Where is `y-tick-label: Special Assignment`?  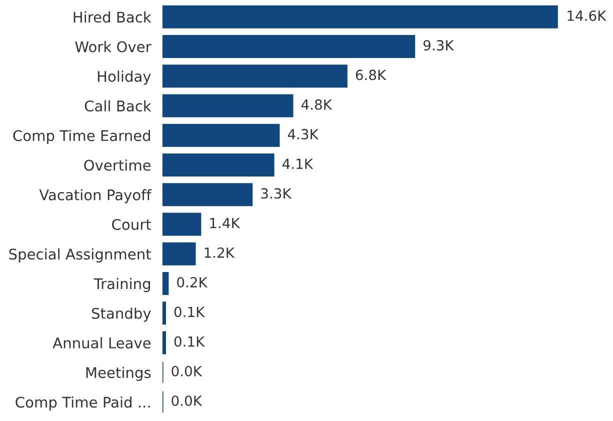
y-tick-label: Special Assignment is located at coordinates (80, 255).